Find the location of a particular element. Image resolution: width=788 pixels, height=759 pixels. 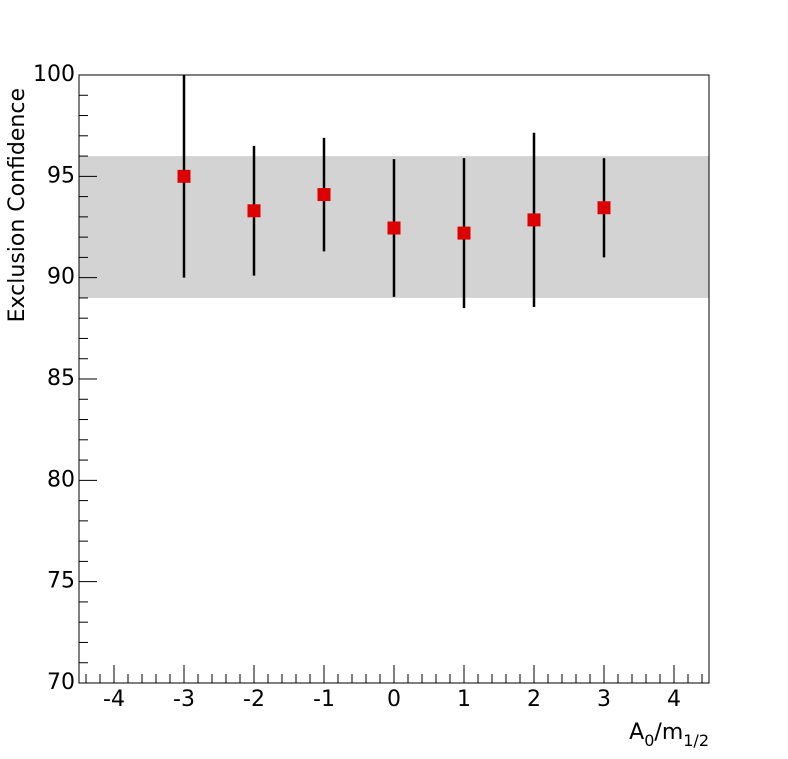

y-tick-label: 85 is located at coordinates (61, 378).